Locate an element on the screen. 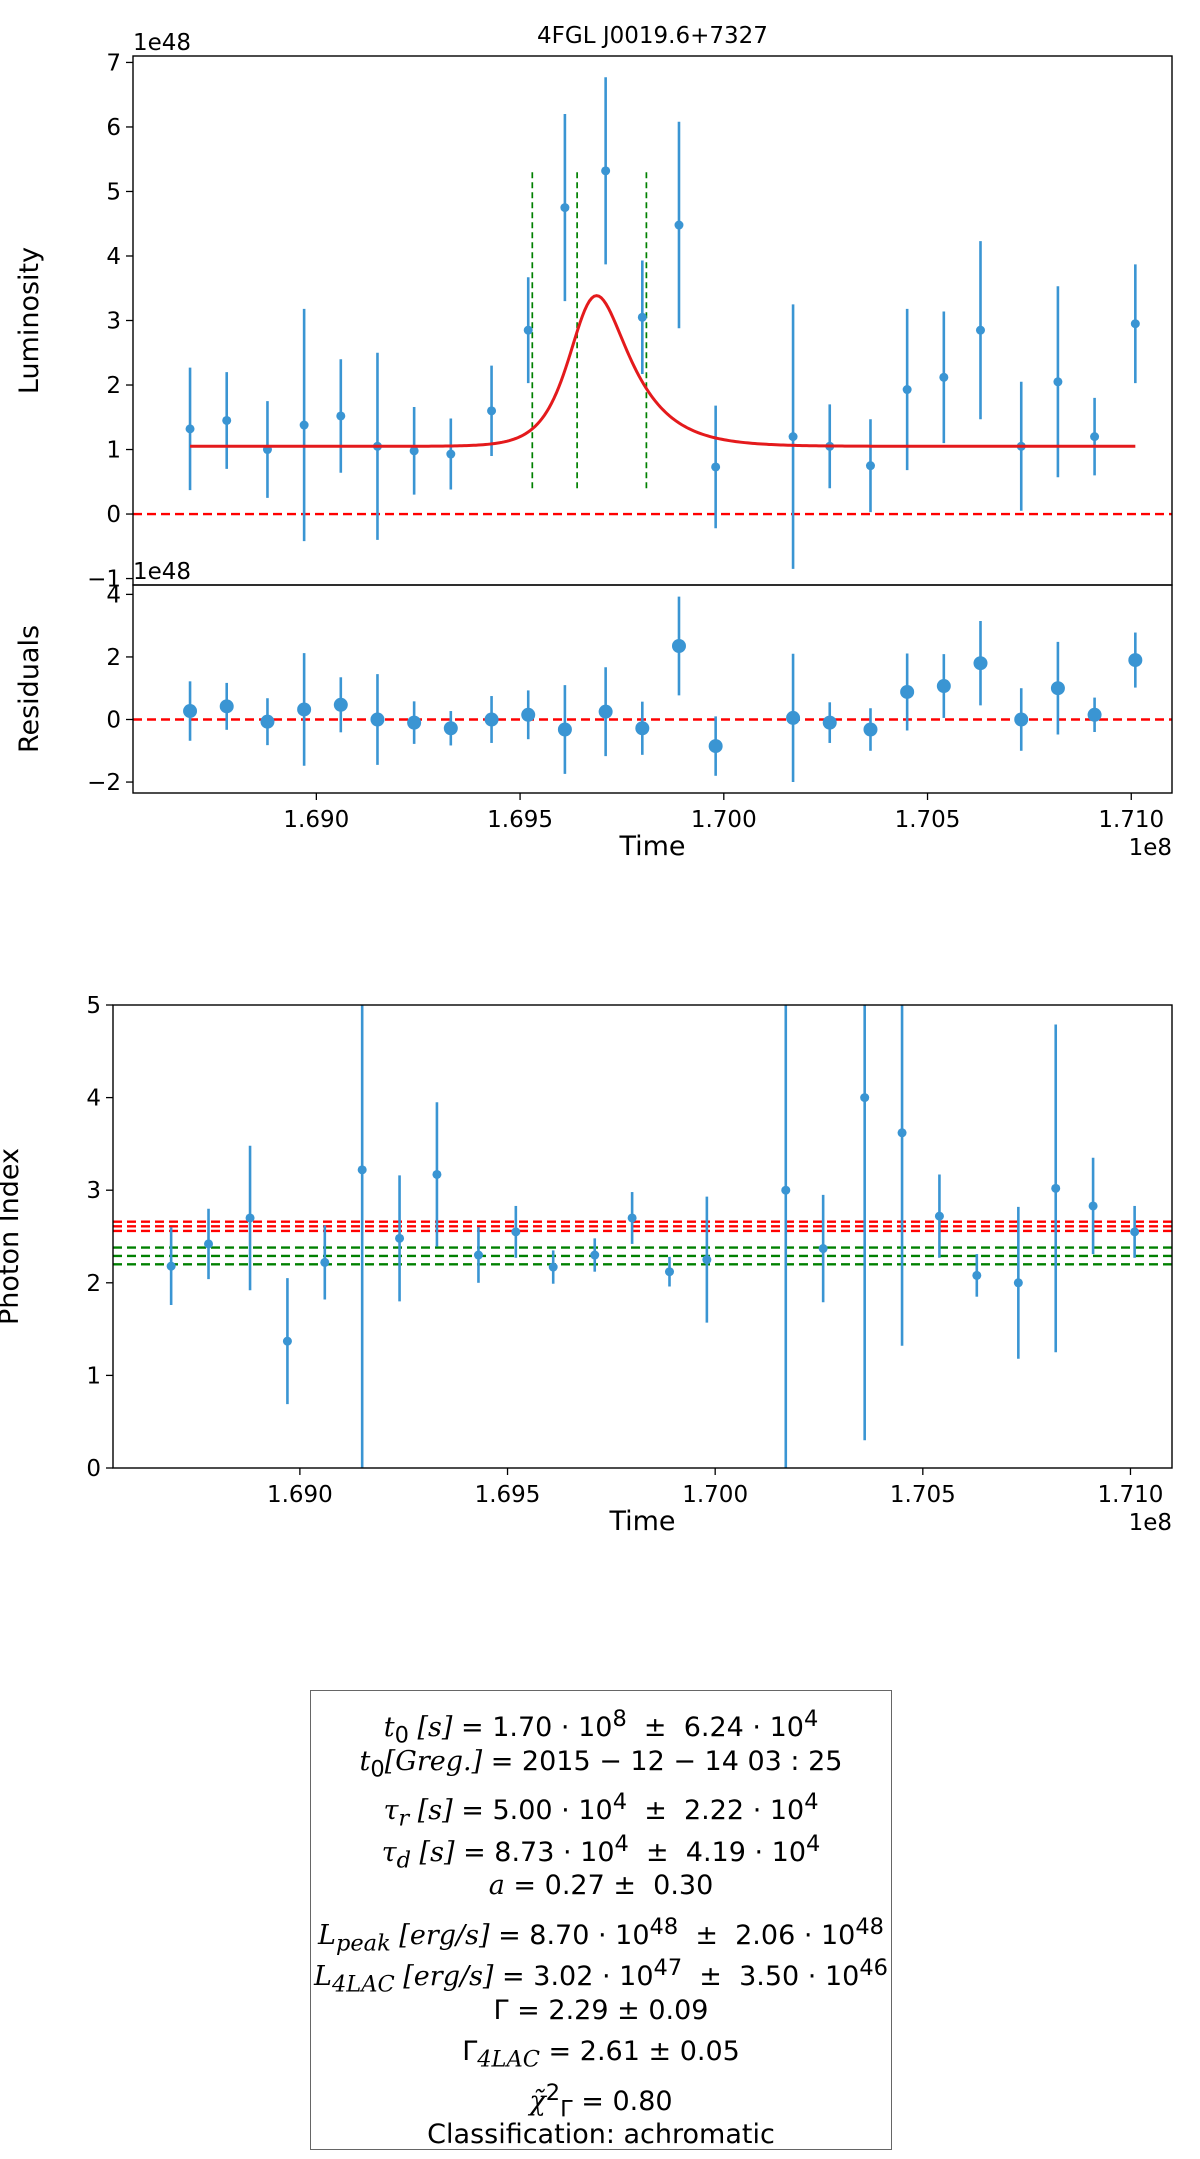  axes-frame is located at coordinates (652, 689).